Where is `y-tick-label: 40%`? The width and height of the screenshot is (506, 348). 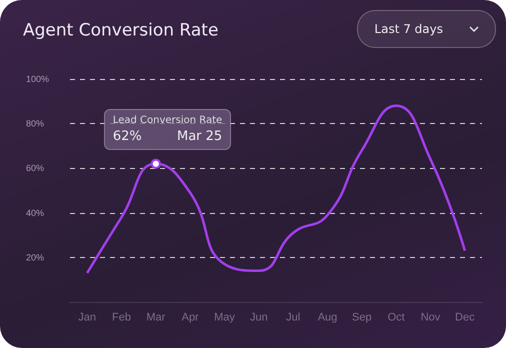 y-tick-label: 40% is located at coordinates (35, 213).